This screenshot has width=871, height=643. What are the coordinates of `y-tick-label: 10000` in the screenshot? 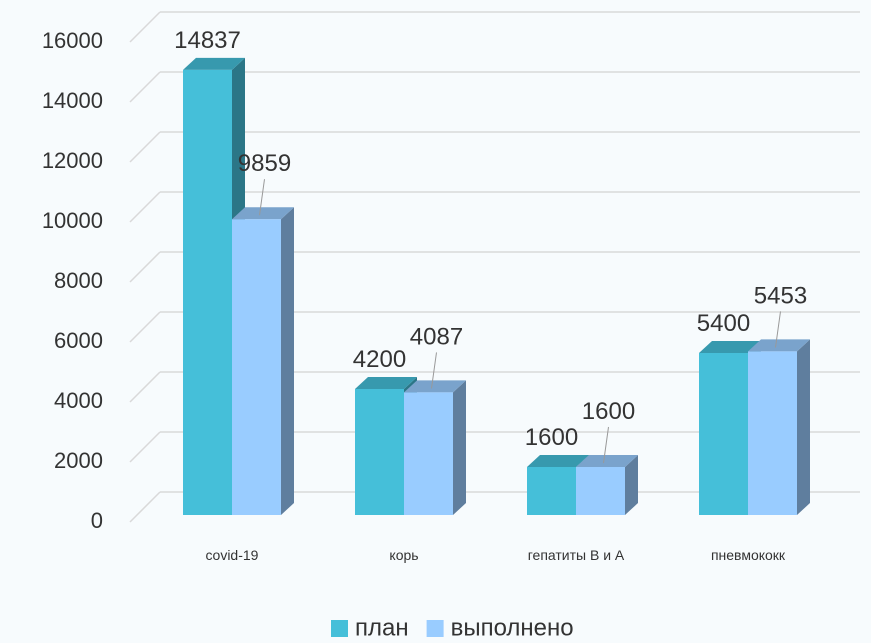 It's located at (72, 220).